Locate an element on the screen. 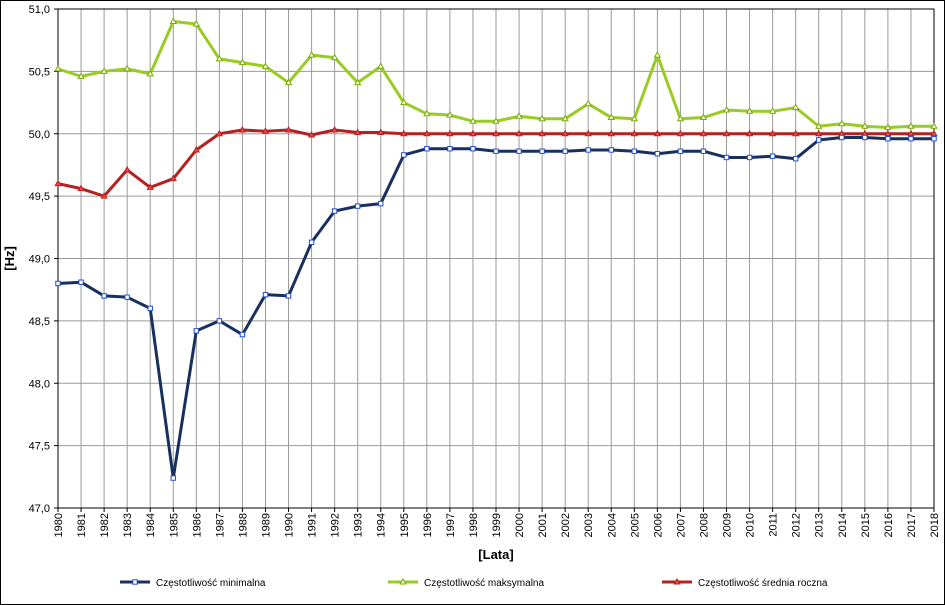 The image size is (945, 605). x-tick-label: 2000 is located at coordinates (520, 525).